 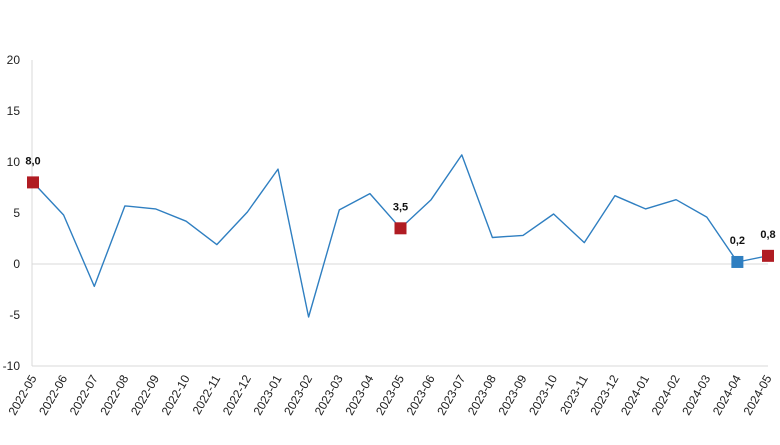 I want to click on x-tick-label: 2022-09, so click(x=145, y=394).